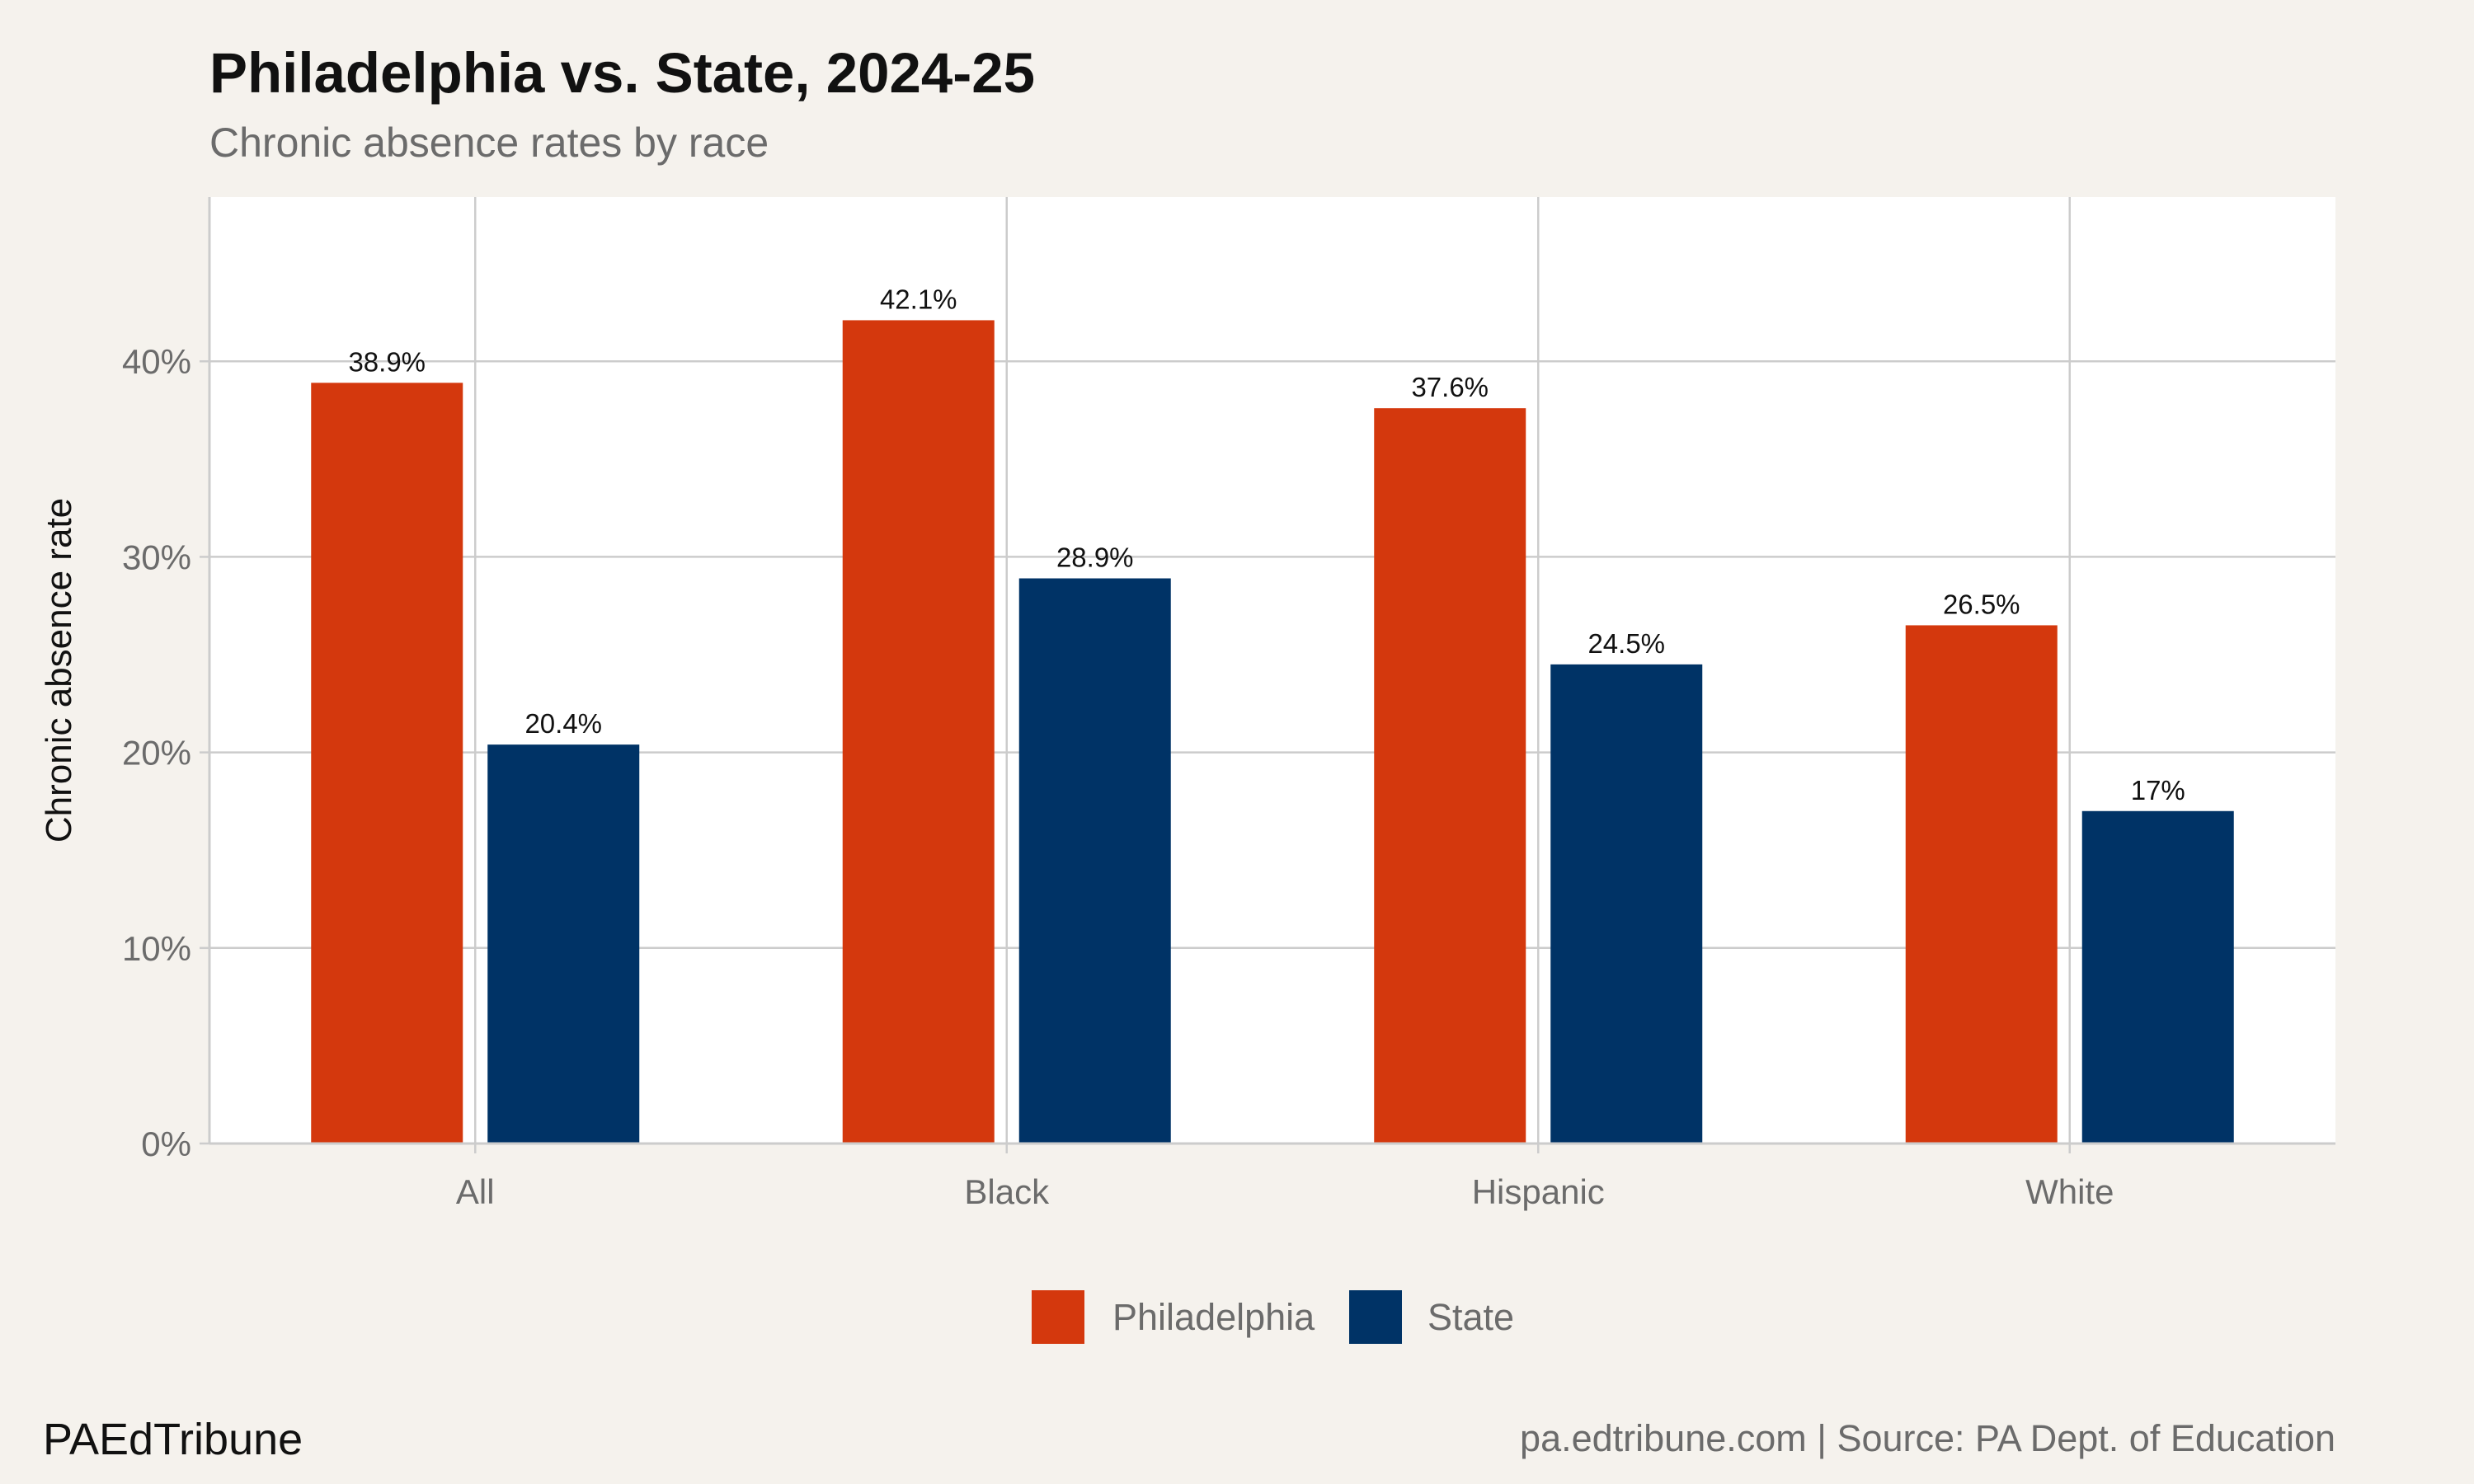 This screenshot has width=2474, height=1484. What do you see at coordinates (1626, 904) in the screenshot?
I see `bar-state-hispanic` at bounding box center [1626, 904].